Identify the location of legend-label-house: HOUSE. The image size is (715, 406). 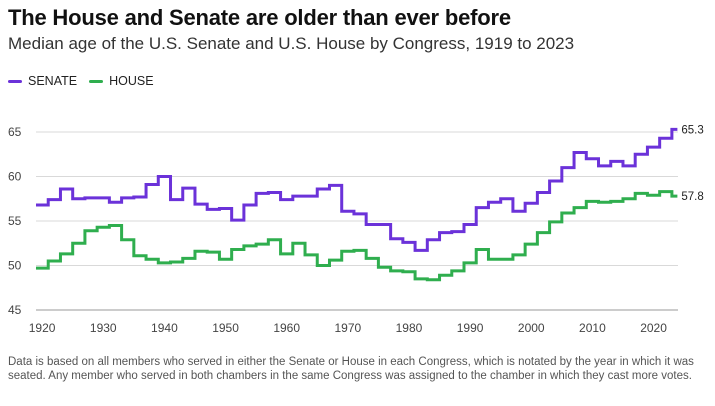
(131, 81).